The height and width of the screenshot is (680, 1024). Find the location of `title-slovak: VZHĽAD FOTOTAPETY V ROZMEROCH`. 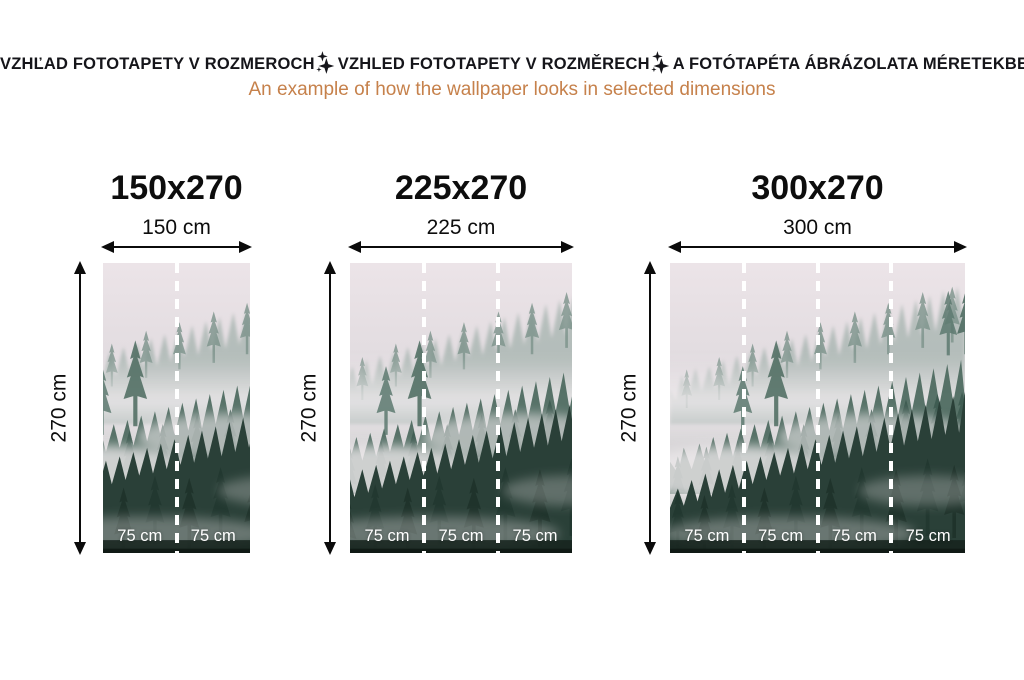

title-slovak: VZHĽAD FOTOTAPETY V ROZMEROCH is located at coordinates (157, 64).